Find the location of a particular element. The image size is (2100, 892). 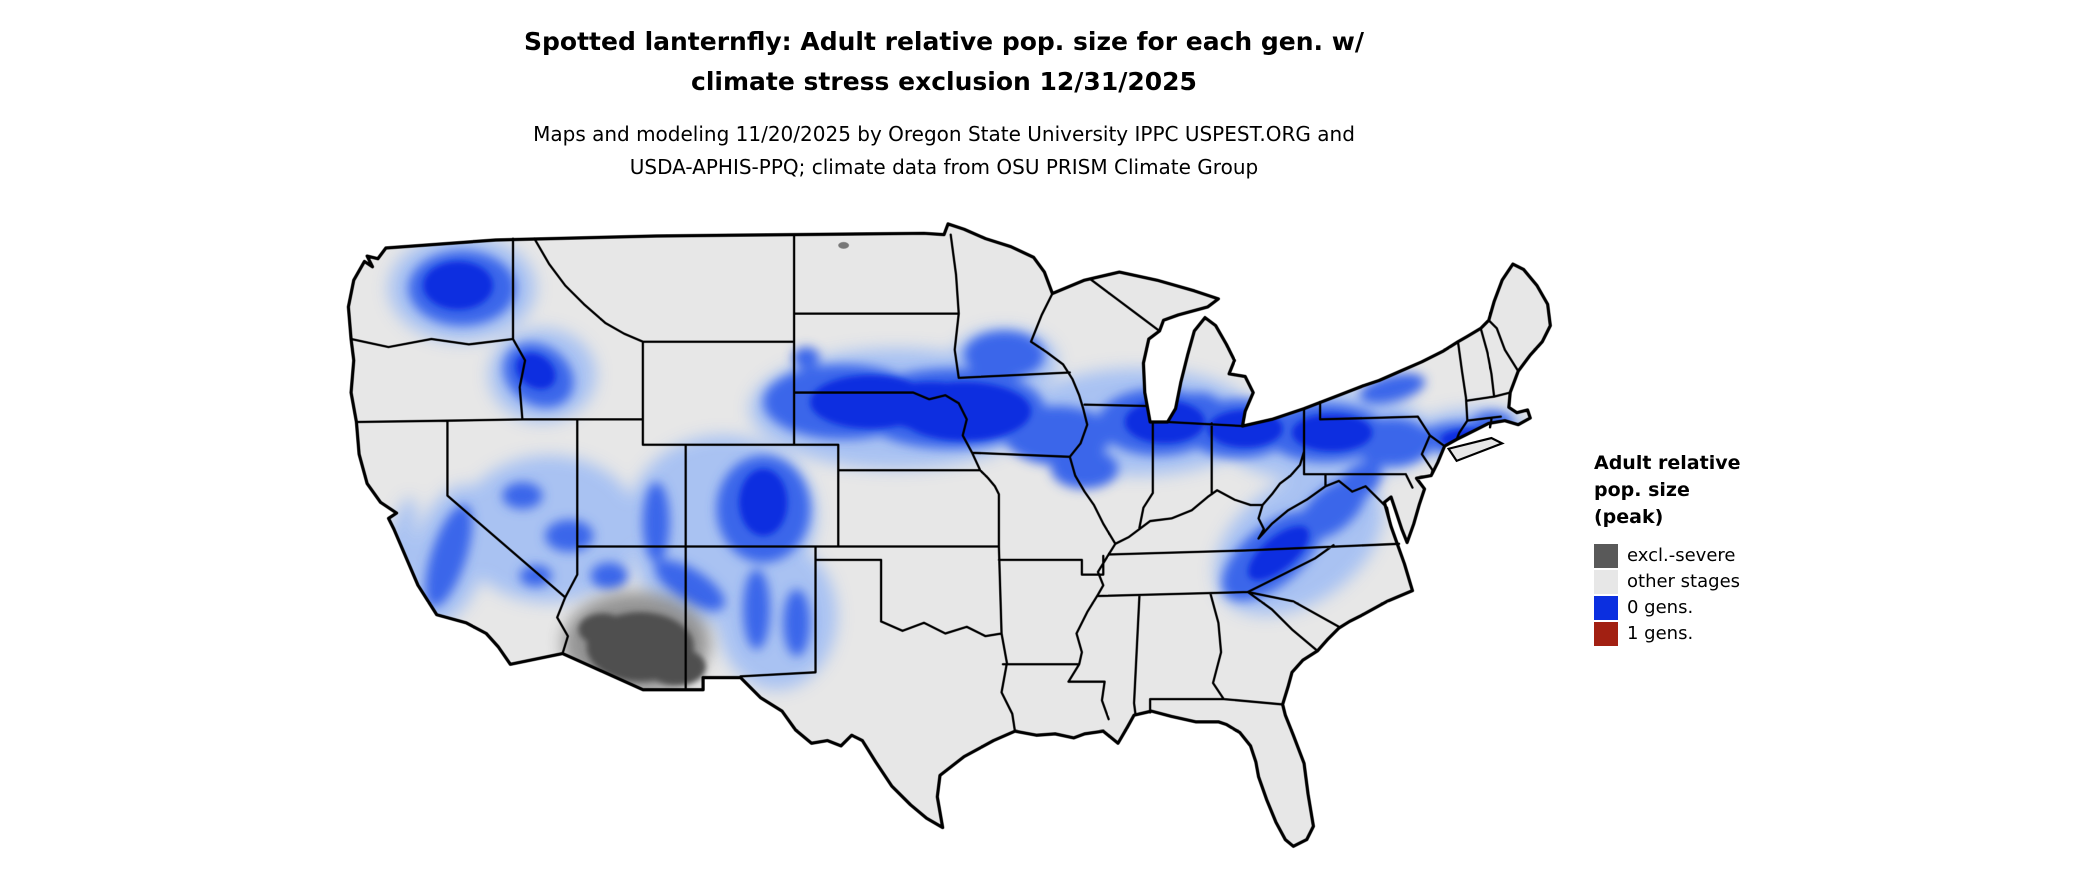

legend-swatch-excl-severe is located at coordinates (1606, 556).